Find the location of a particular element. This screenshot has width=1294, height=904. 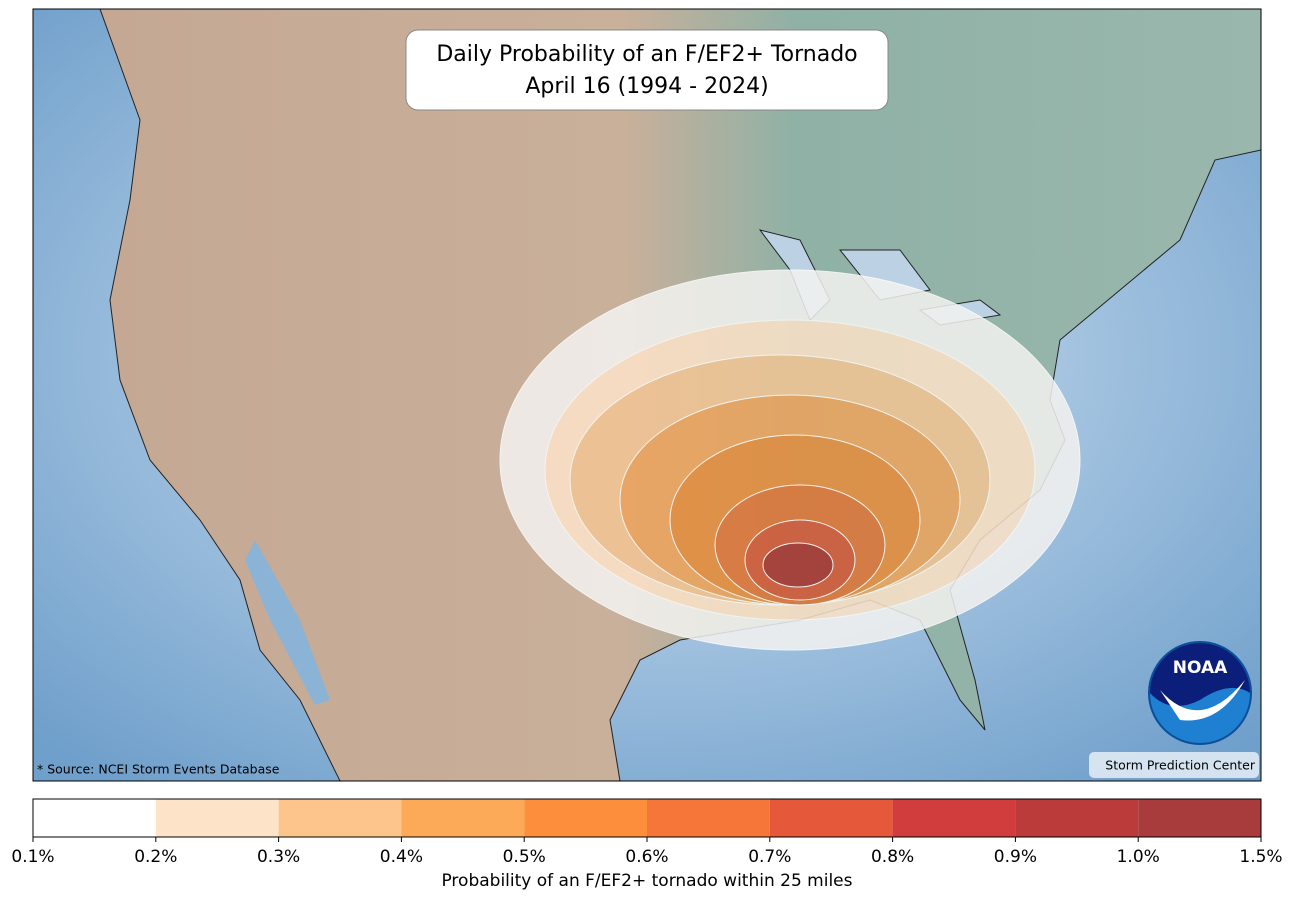

colorbar-tick-label: 0.1% is located at coordinates (32, 857).